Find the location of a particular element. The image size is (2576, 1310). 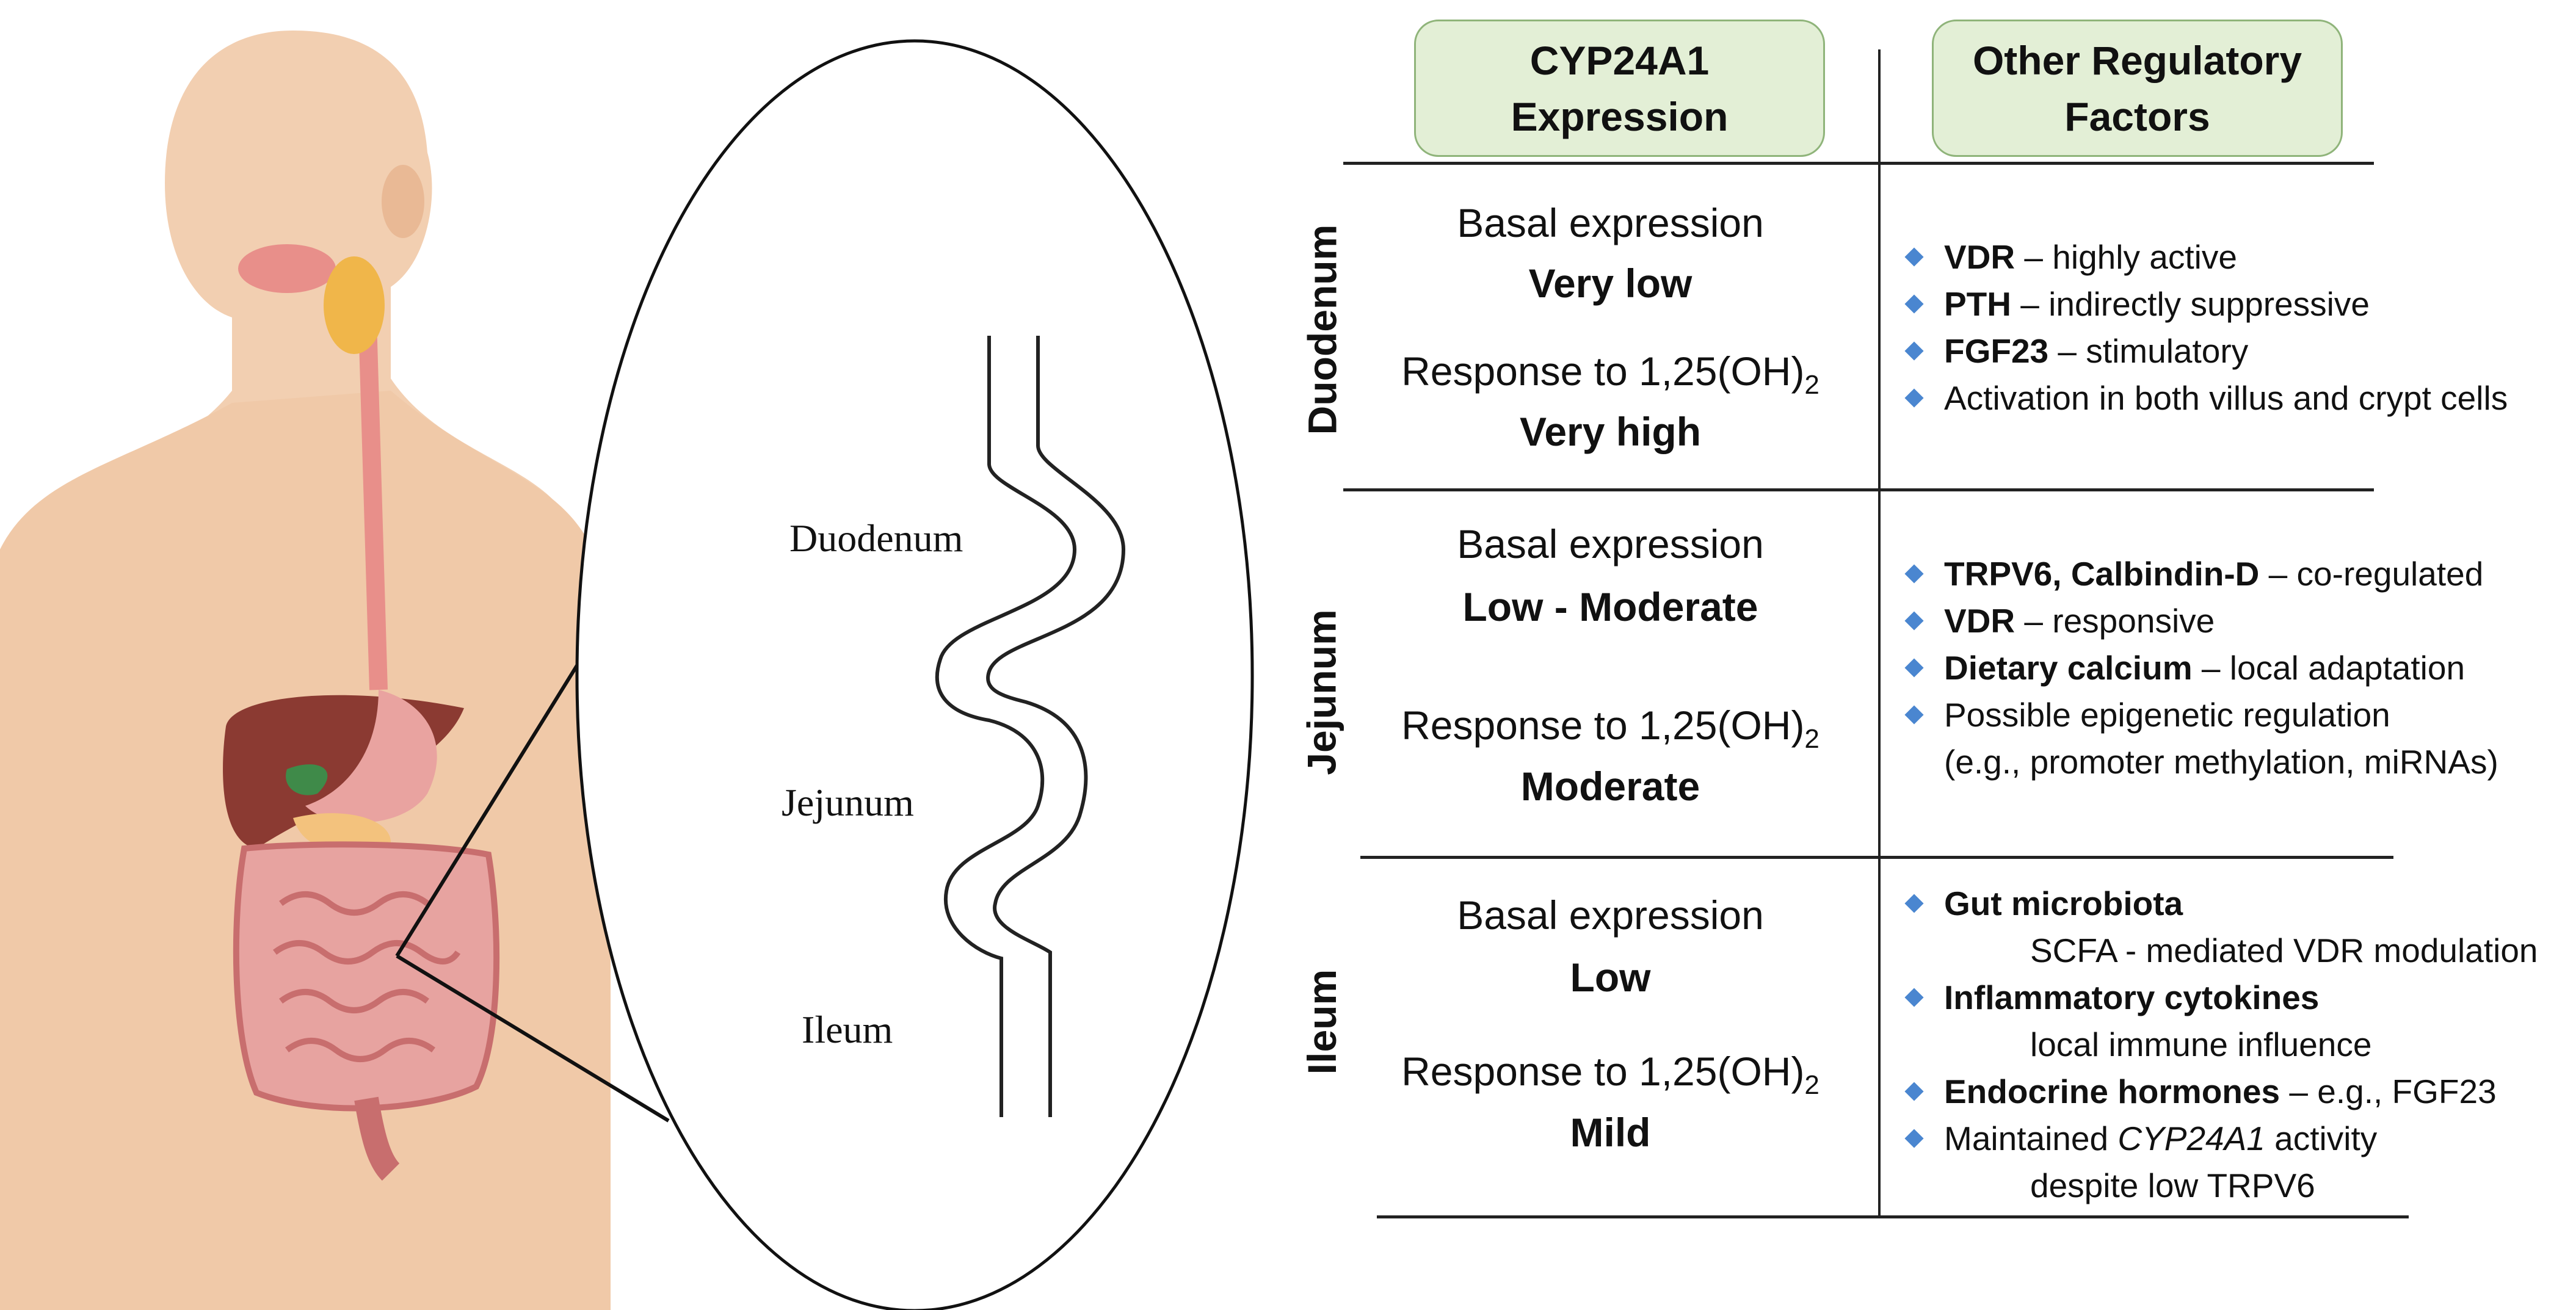

factor-text: SCFA - mediated VDR modulation is located at coordinates (2284, 950).